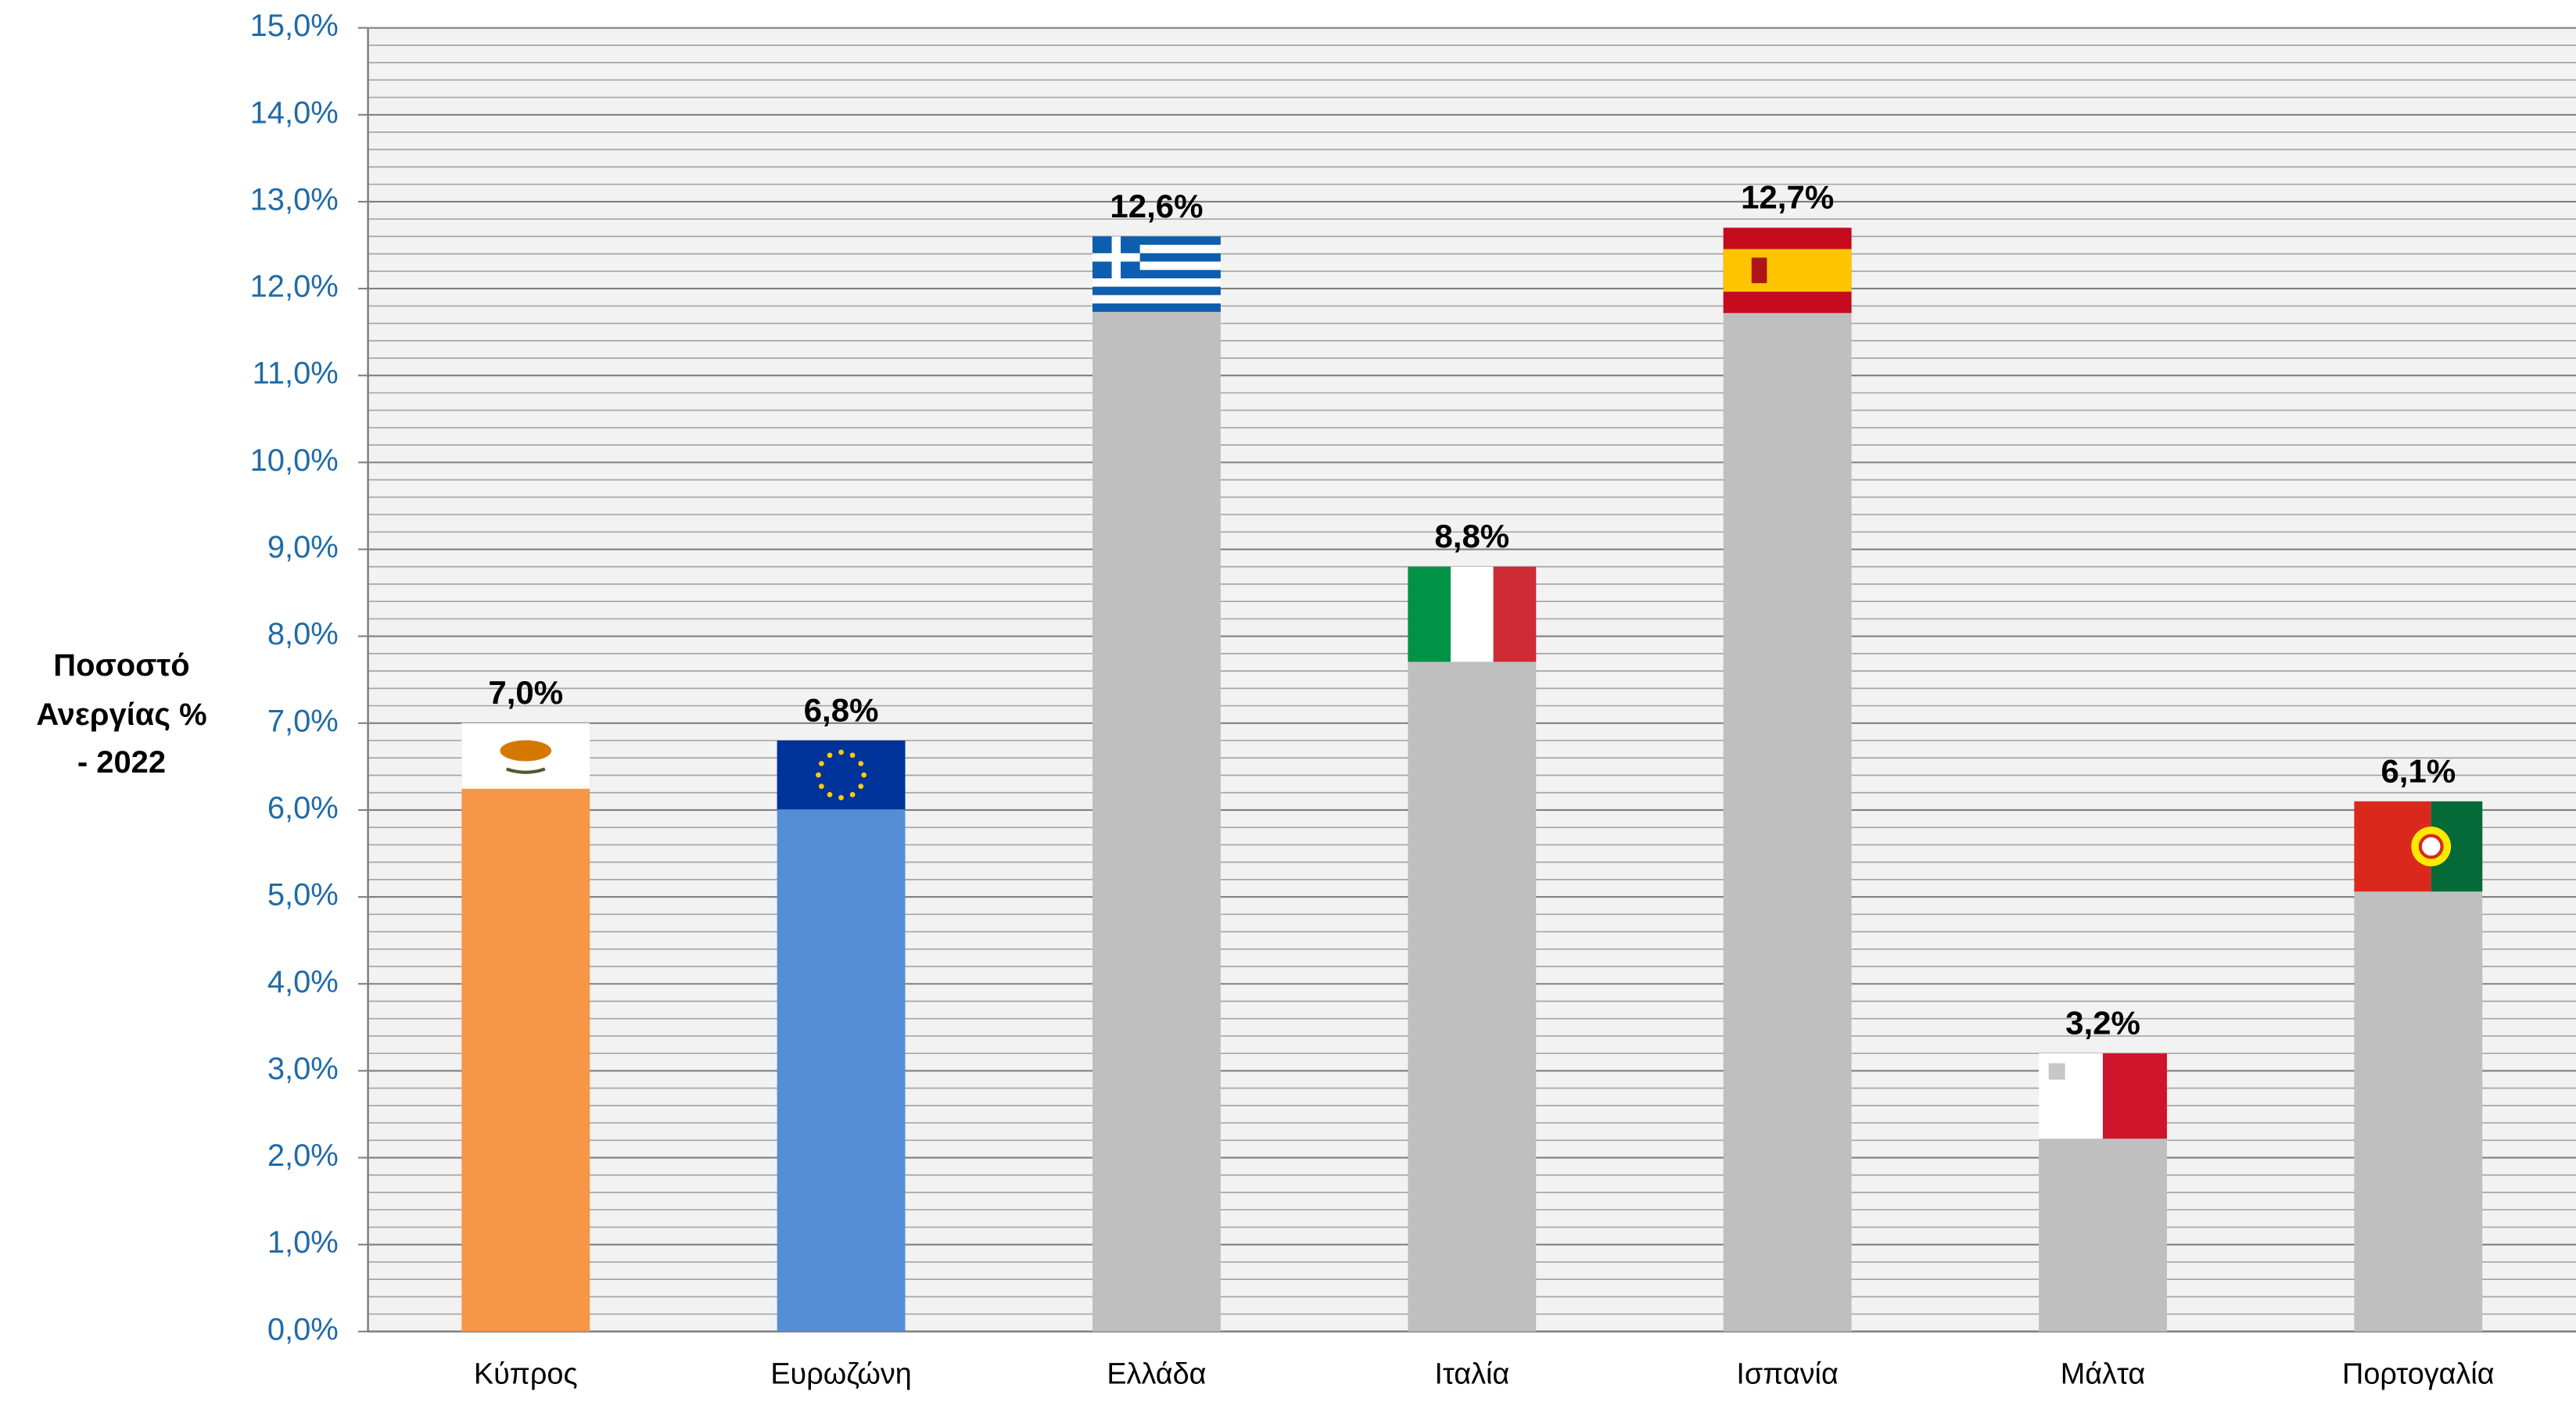 The width and height of the screenshot is (2576, 1402). Describe the element at coordinates (303, 982) in the screenshot. I see `y-tick-label: 4,0%` at that location.